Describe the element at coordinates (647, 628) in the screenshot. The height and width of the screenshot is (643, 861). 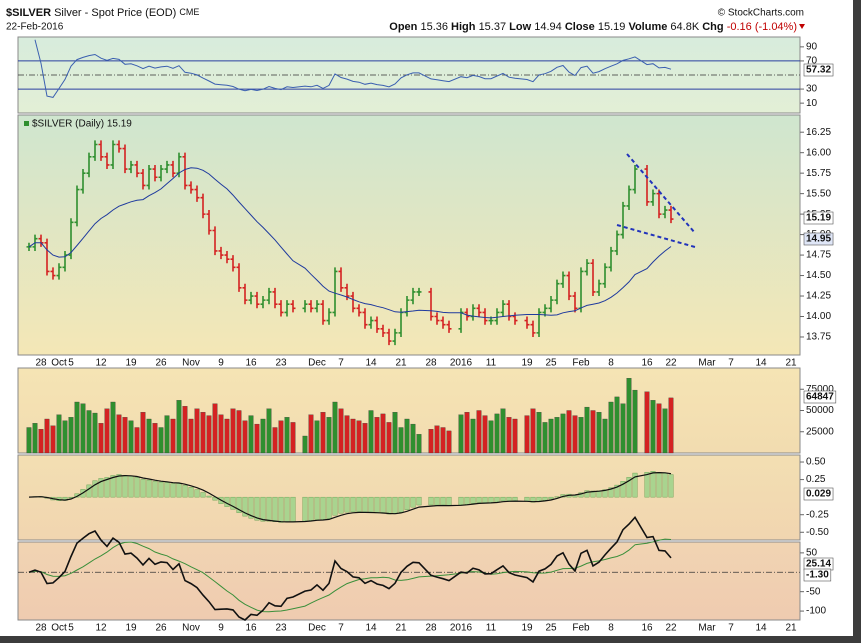
I see `x-tick-label: 16` at that location.